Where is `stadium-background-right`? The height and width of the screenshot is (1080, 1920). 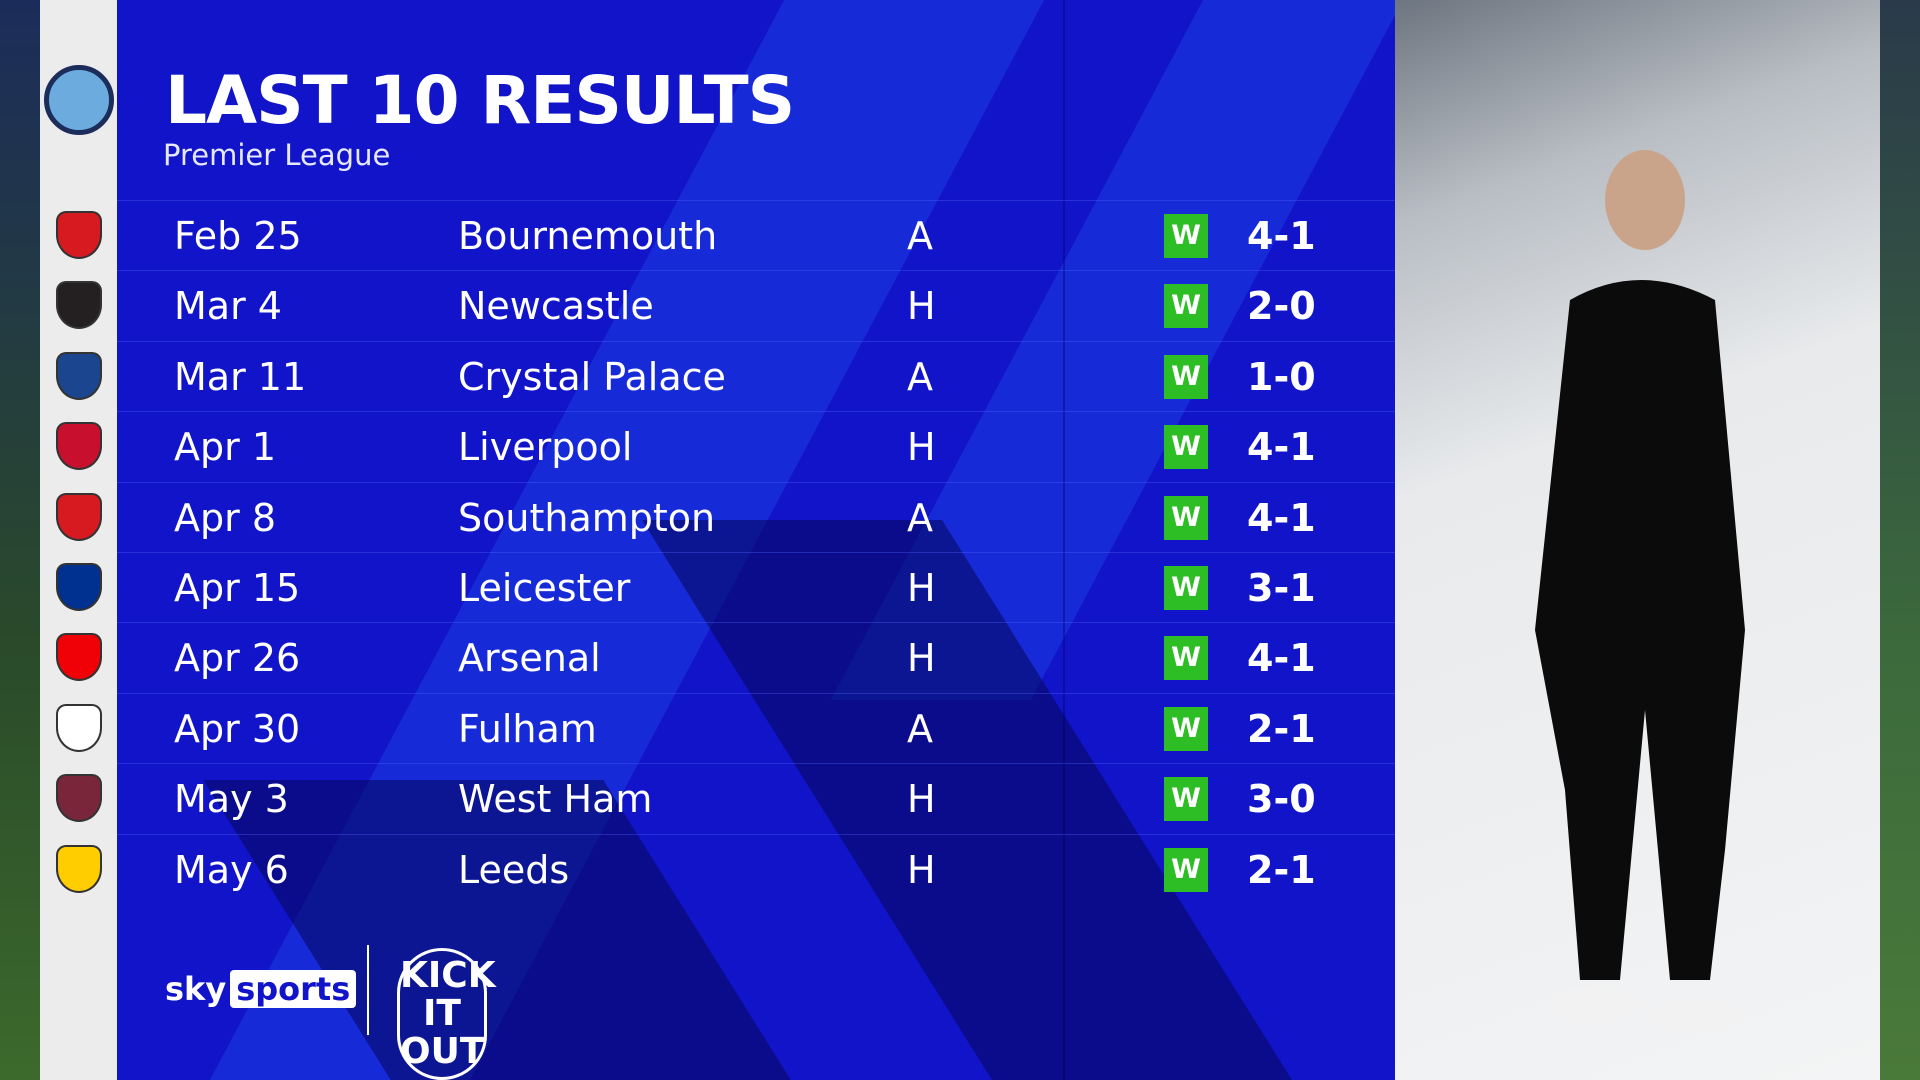 stadium-background-right is located at coordinates (1900, 540).